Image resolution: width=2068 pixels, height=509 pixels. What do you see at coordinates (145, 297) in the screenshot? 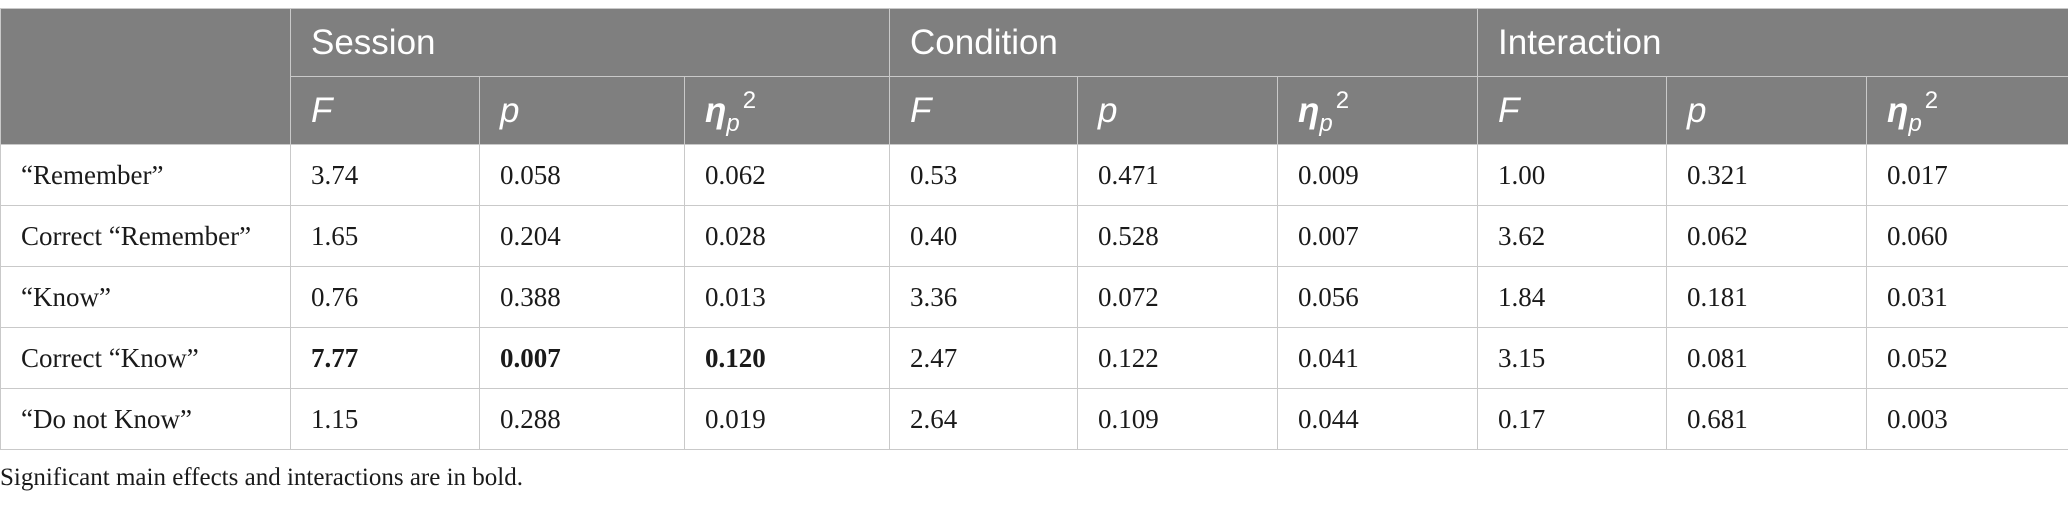
I see `row-label: “Know”` at bounding box center [145, 297].